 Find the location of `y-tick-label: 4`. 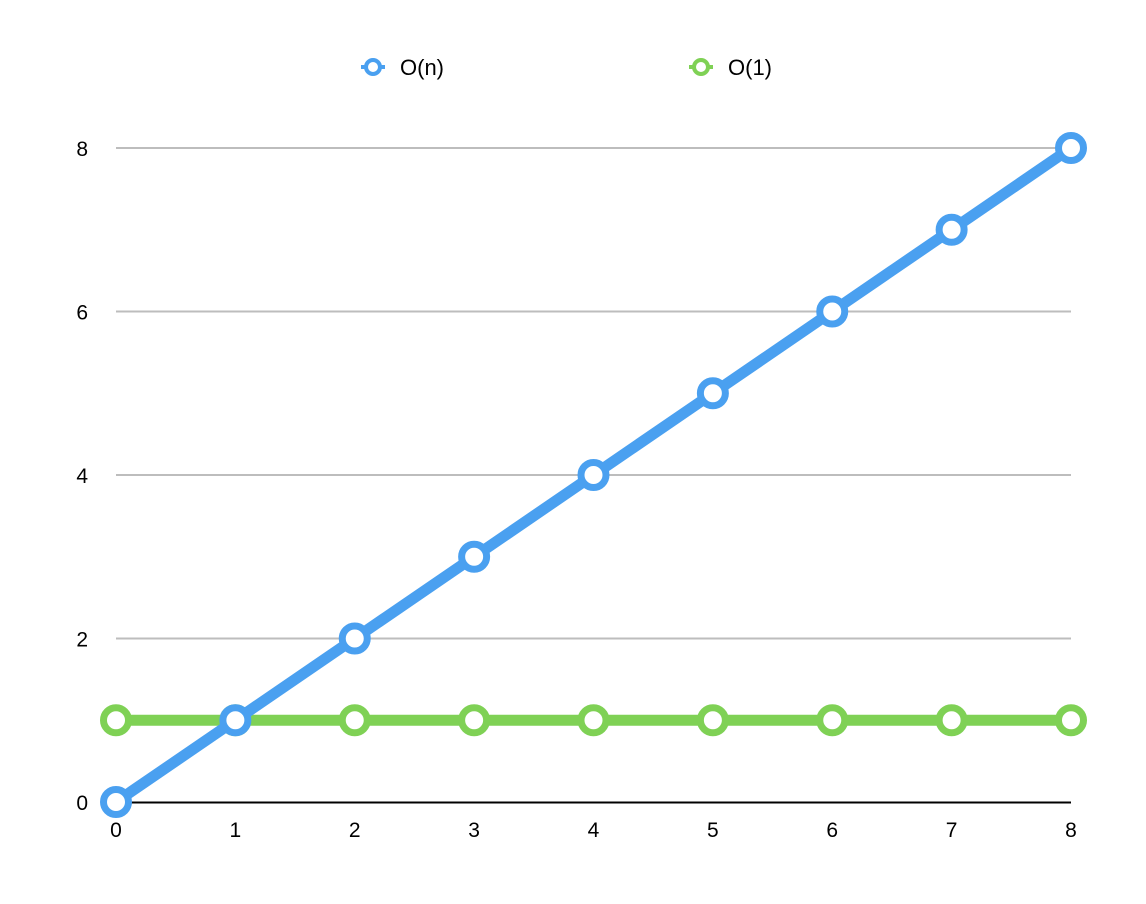

y-tick-label: 4 is located at coordinates (82, 476).